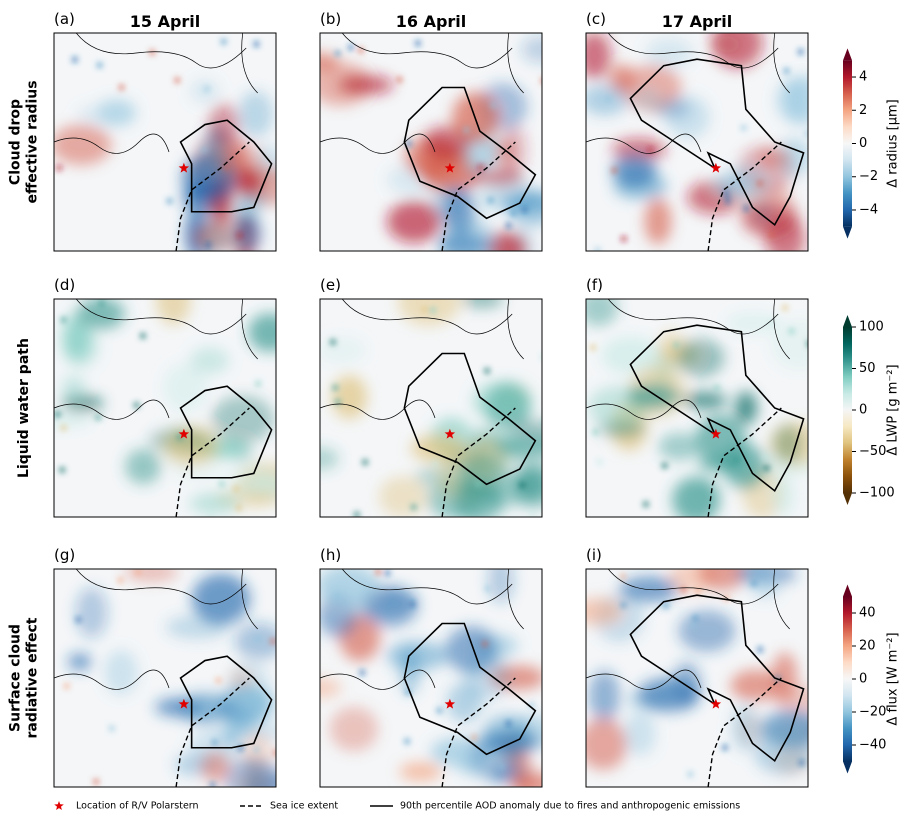  I want to click on colorbar-extend, so click(847, 232).